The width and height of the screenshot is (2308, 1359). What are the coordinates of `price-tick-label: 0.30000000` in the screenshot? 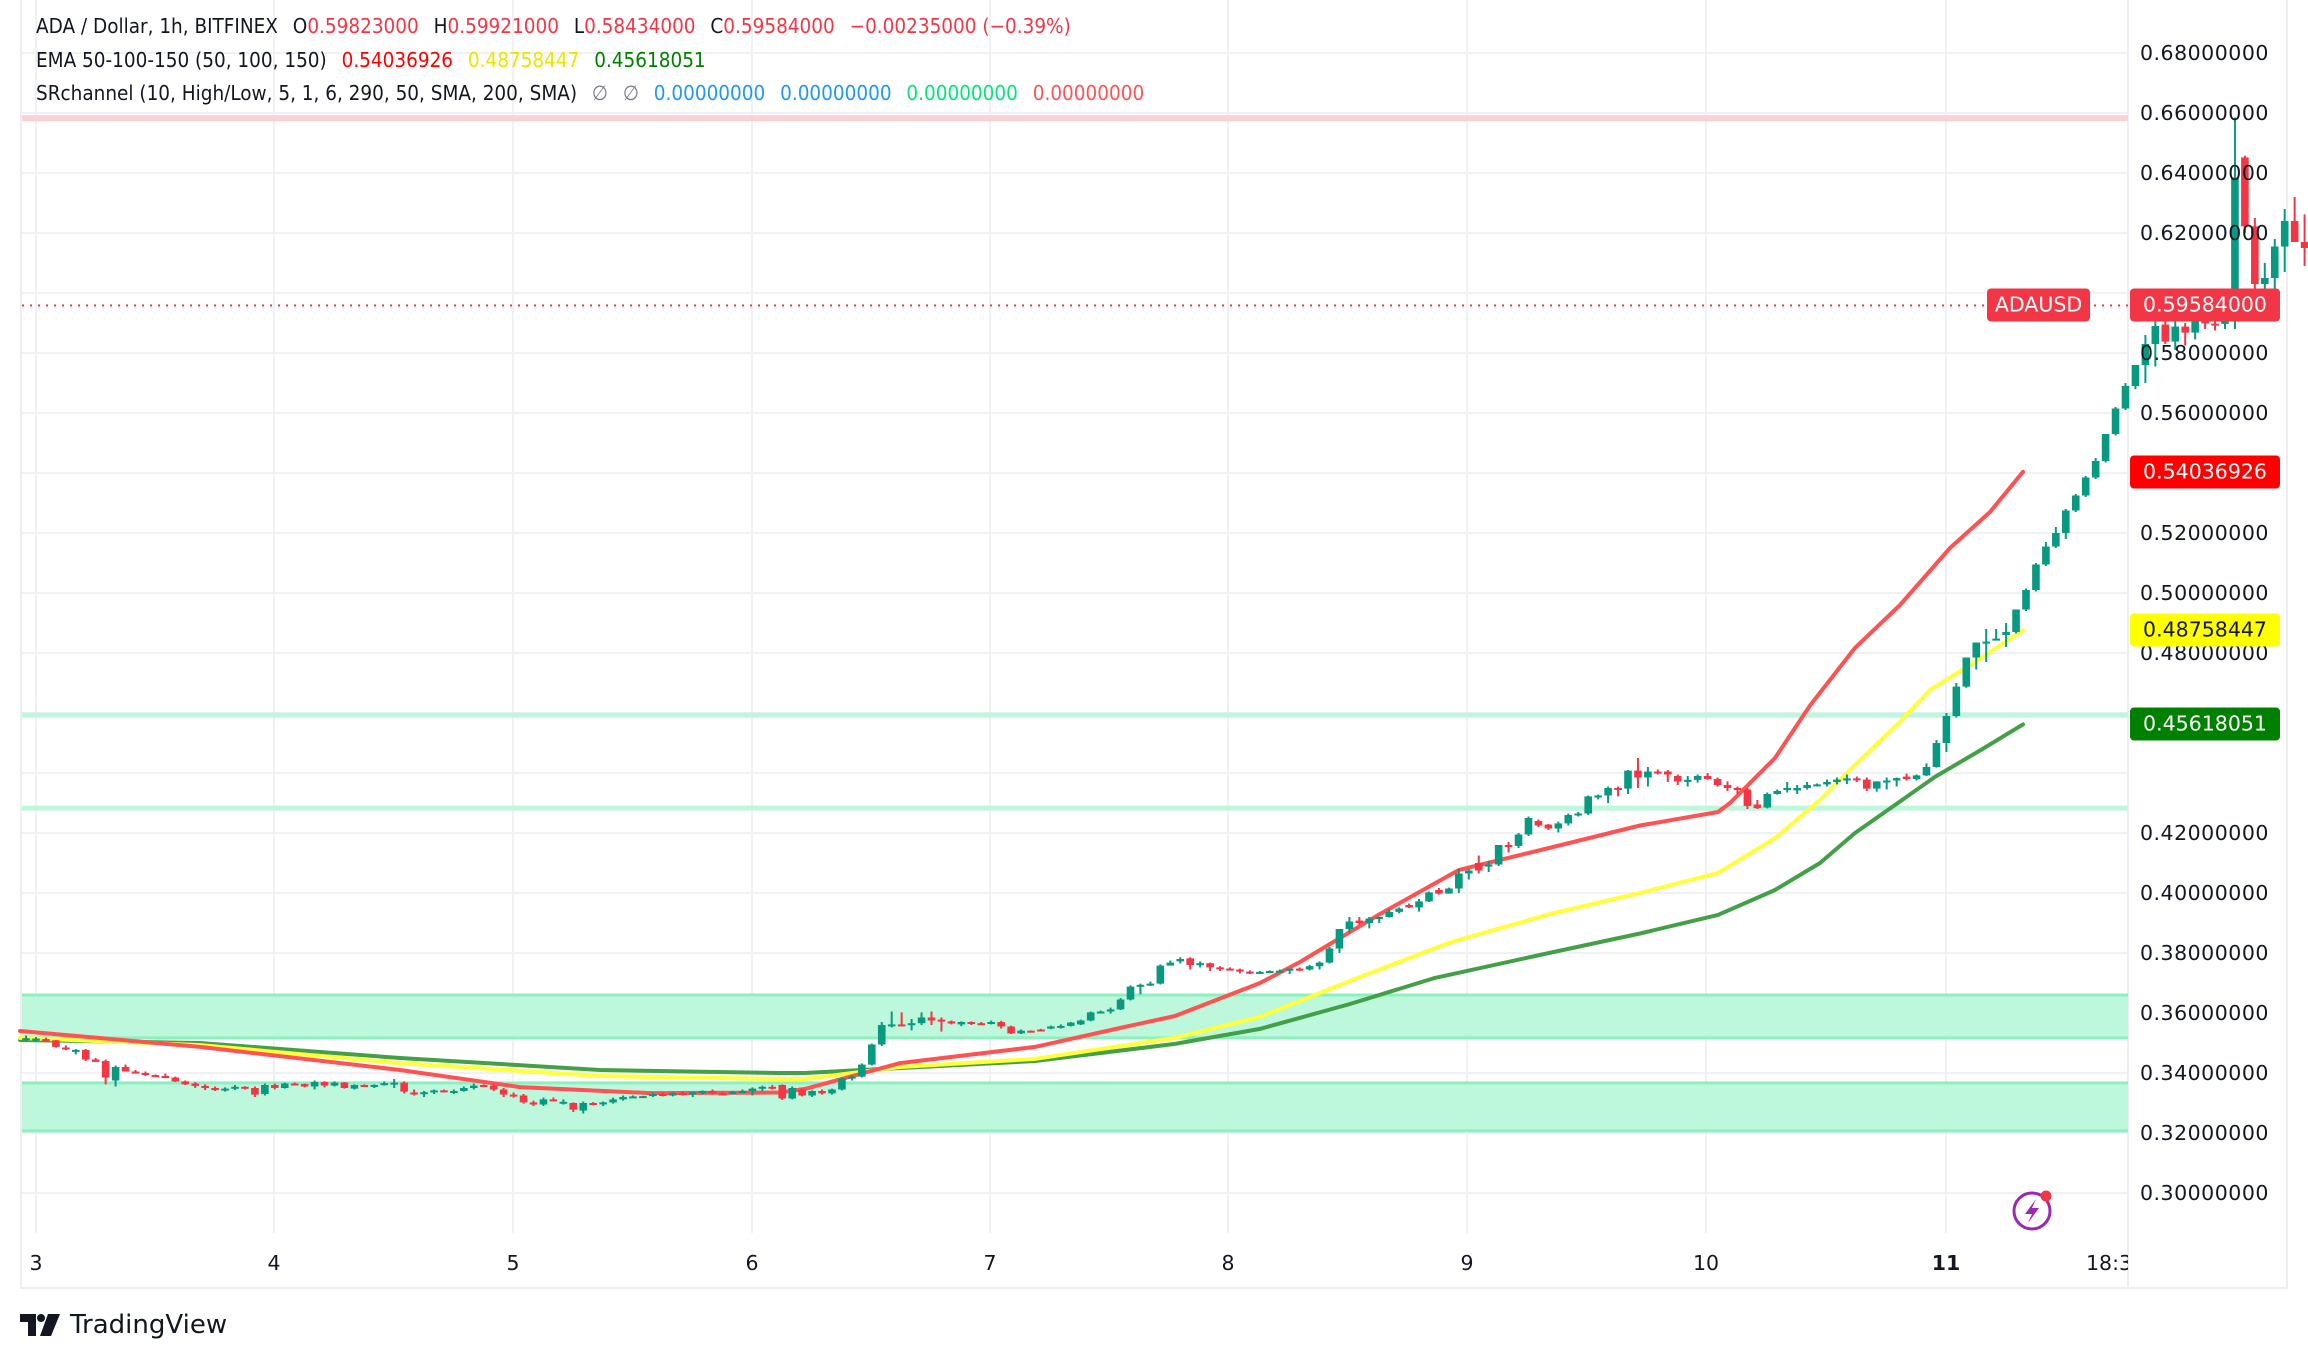 It's located at (2204, 1193).